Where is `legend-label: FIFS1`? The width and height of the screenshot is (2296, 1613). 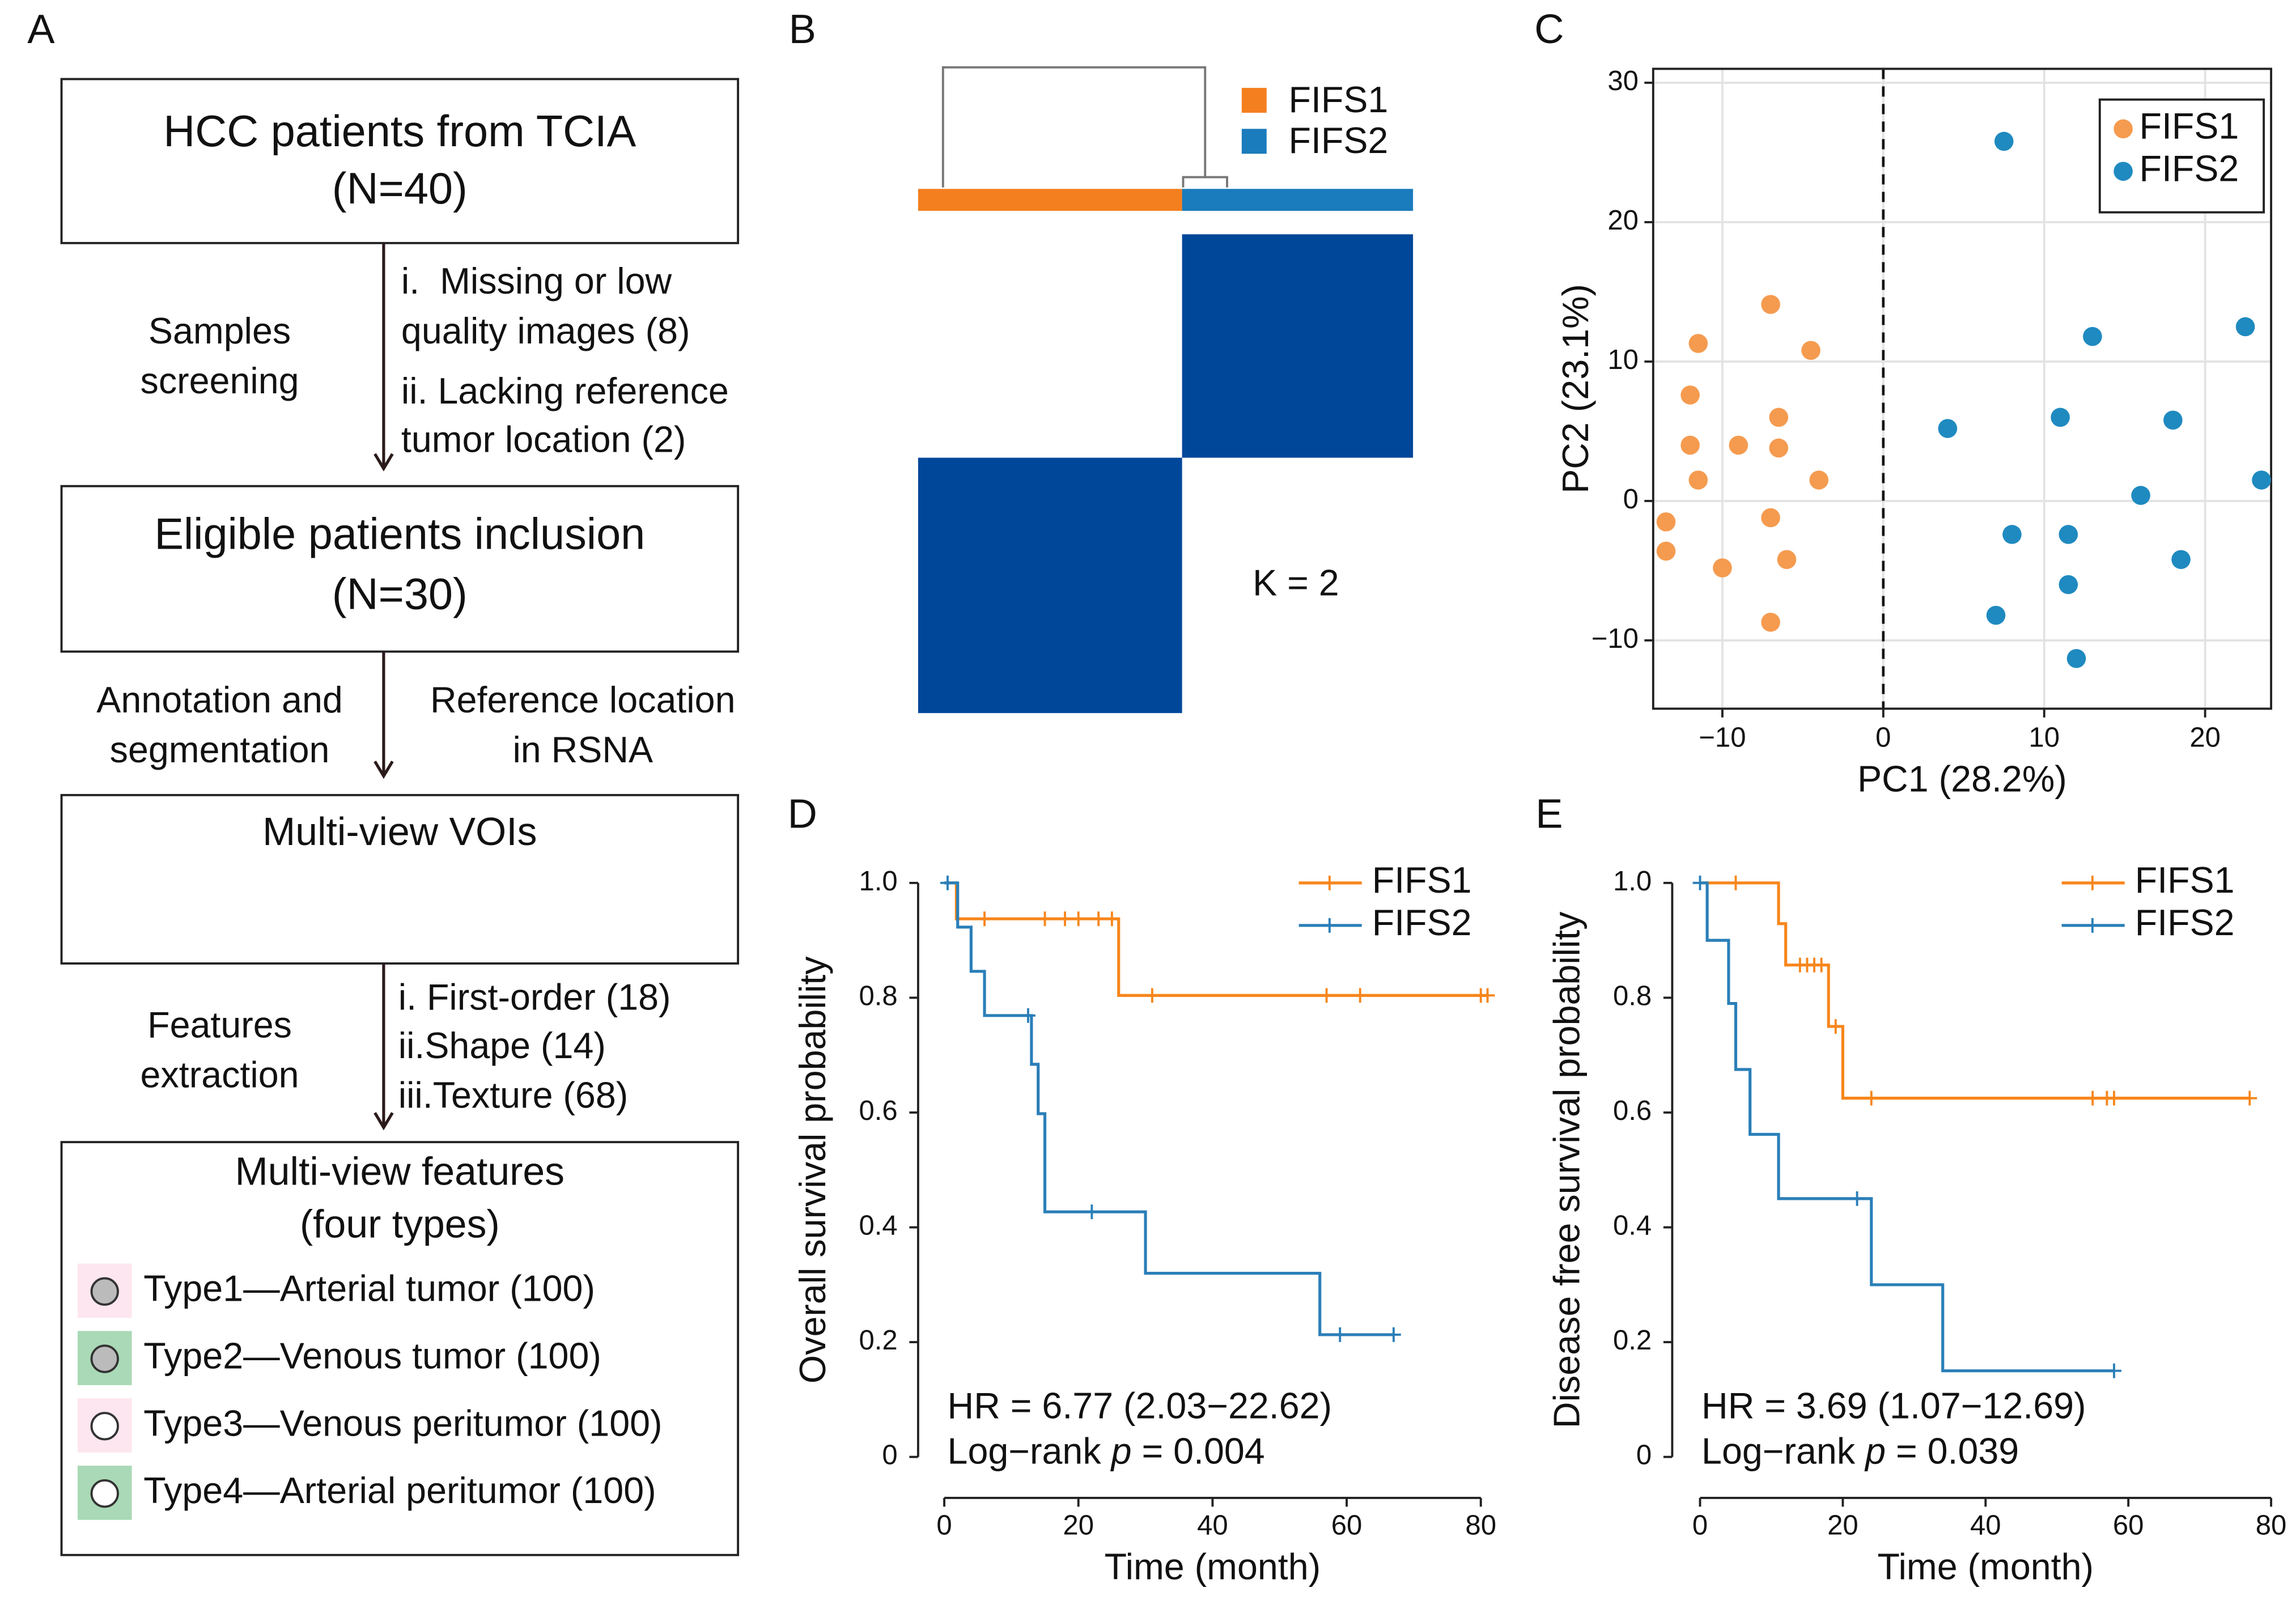 legend-label: FIFS1 is located at coordinates (2189, 125).